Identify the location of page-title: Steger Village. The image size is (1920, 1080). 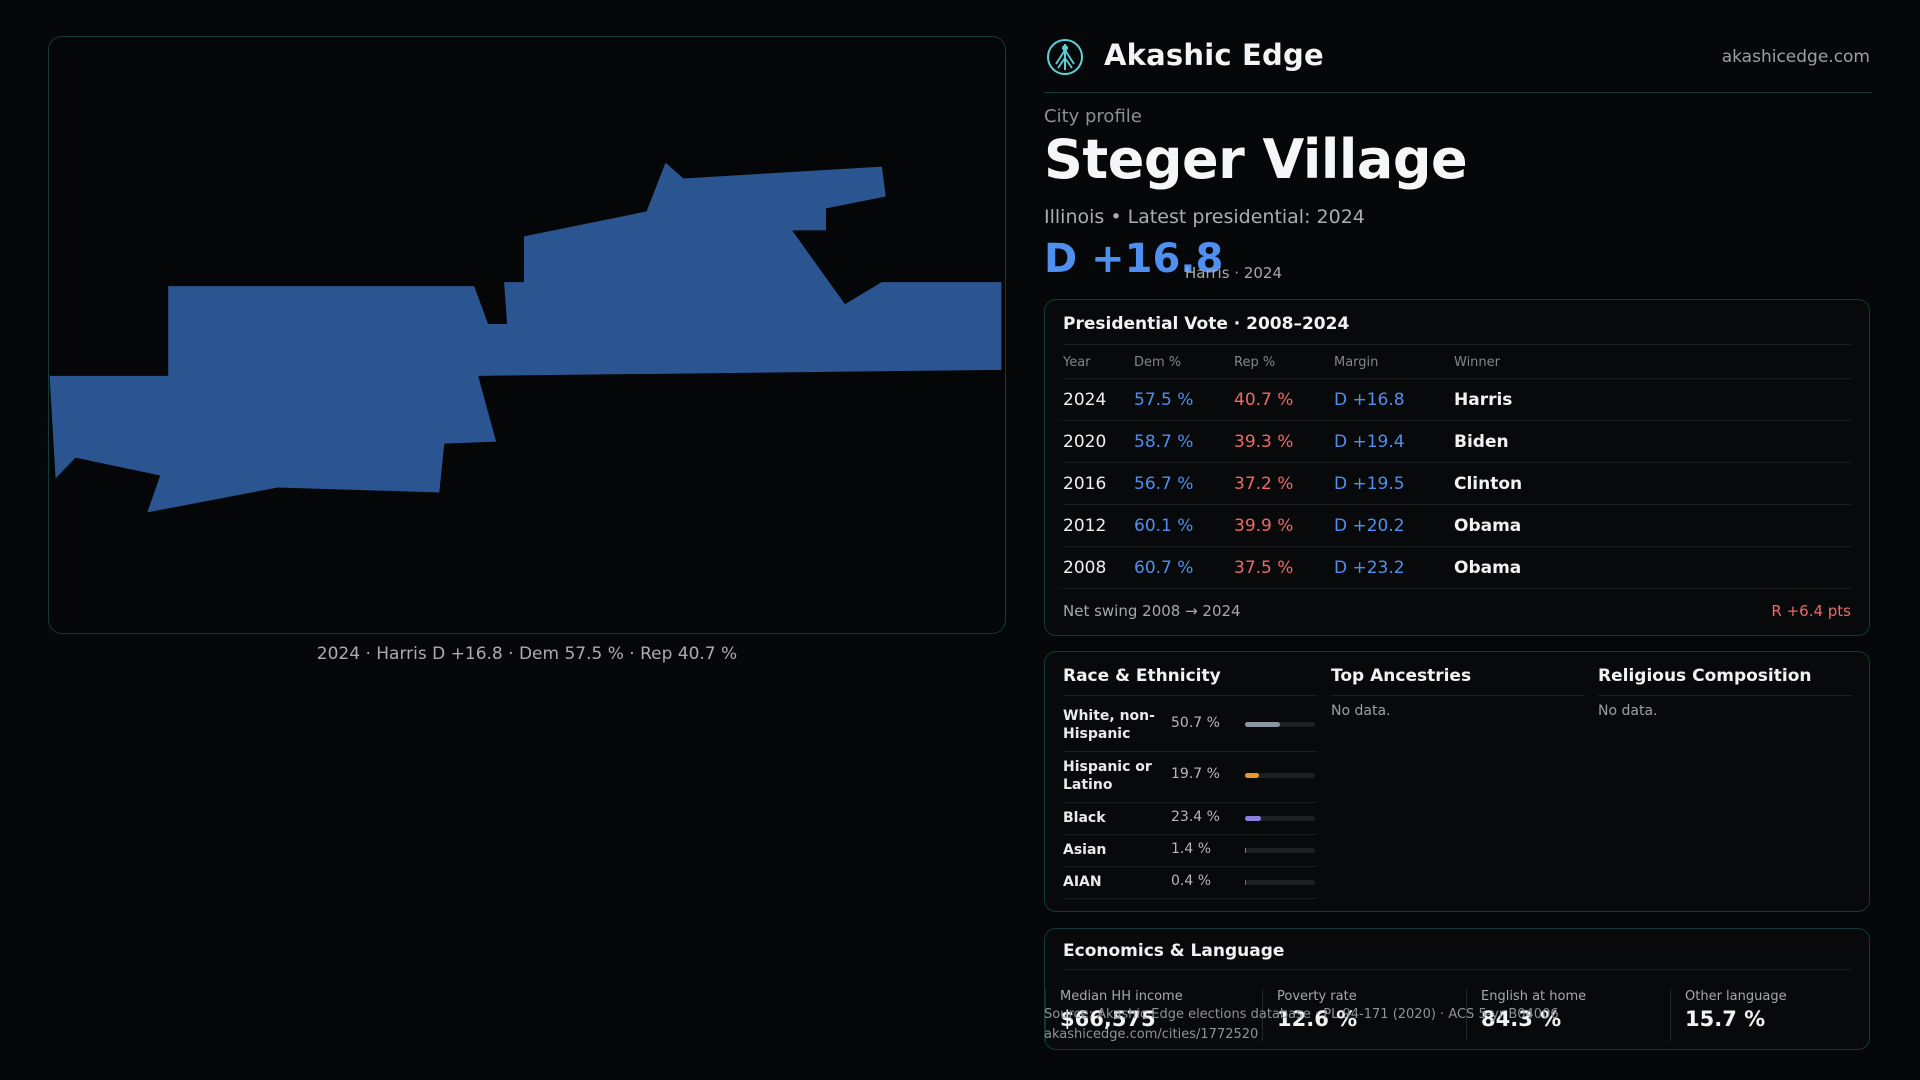
(1256, 159).